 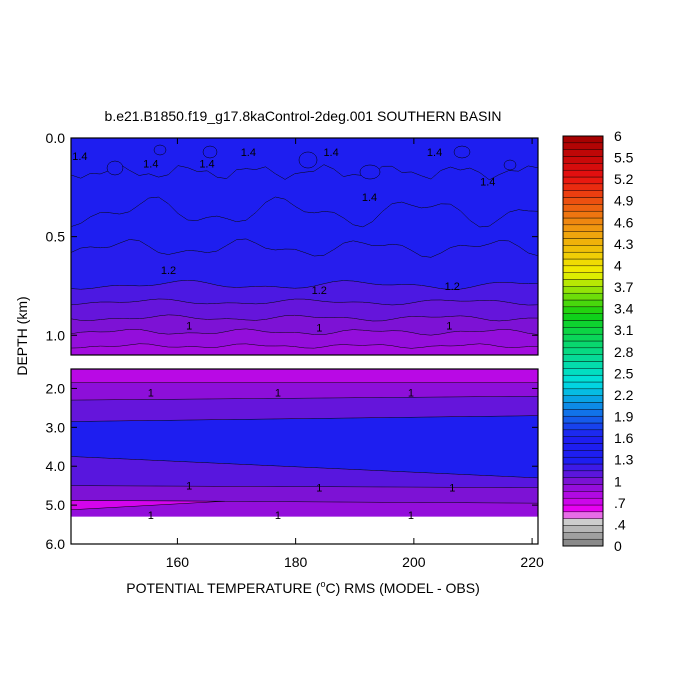 I want to click on colorbar-label: 4, so click(x=618, y=265).